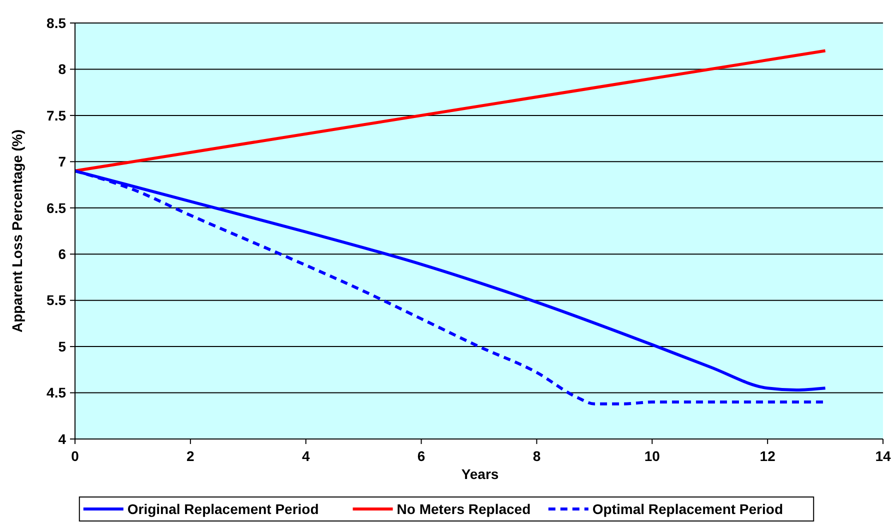 The height and width of the screenshot is (523, 893). Describe the element at coordinates (17, 231) in the screenshot. I see `y-axis-title: Apparent Loss Percentage (%)` at that location.